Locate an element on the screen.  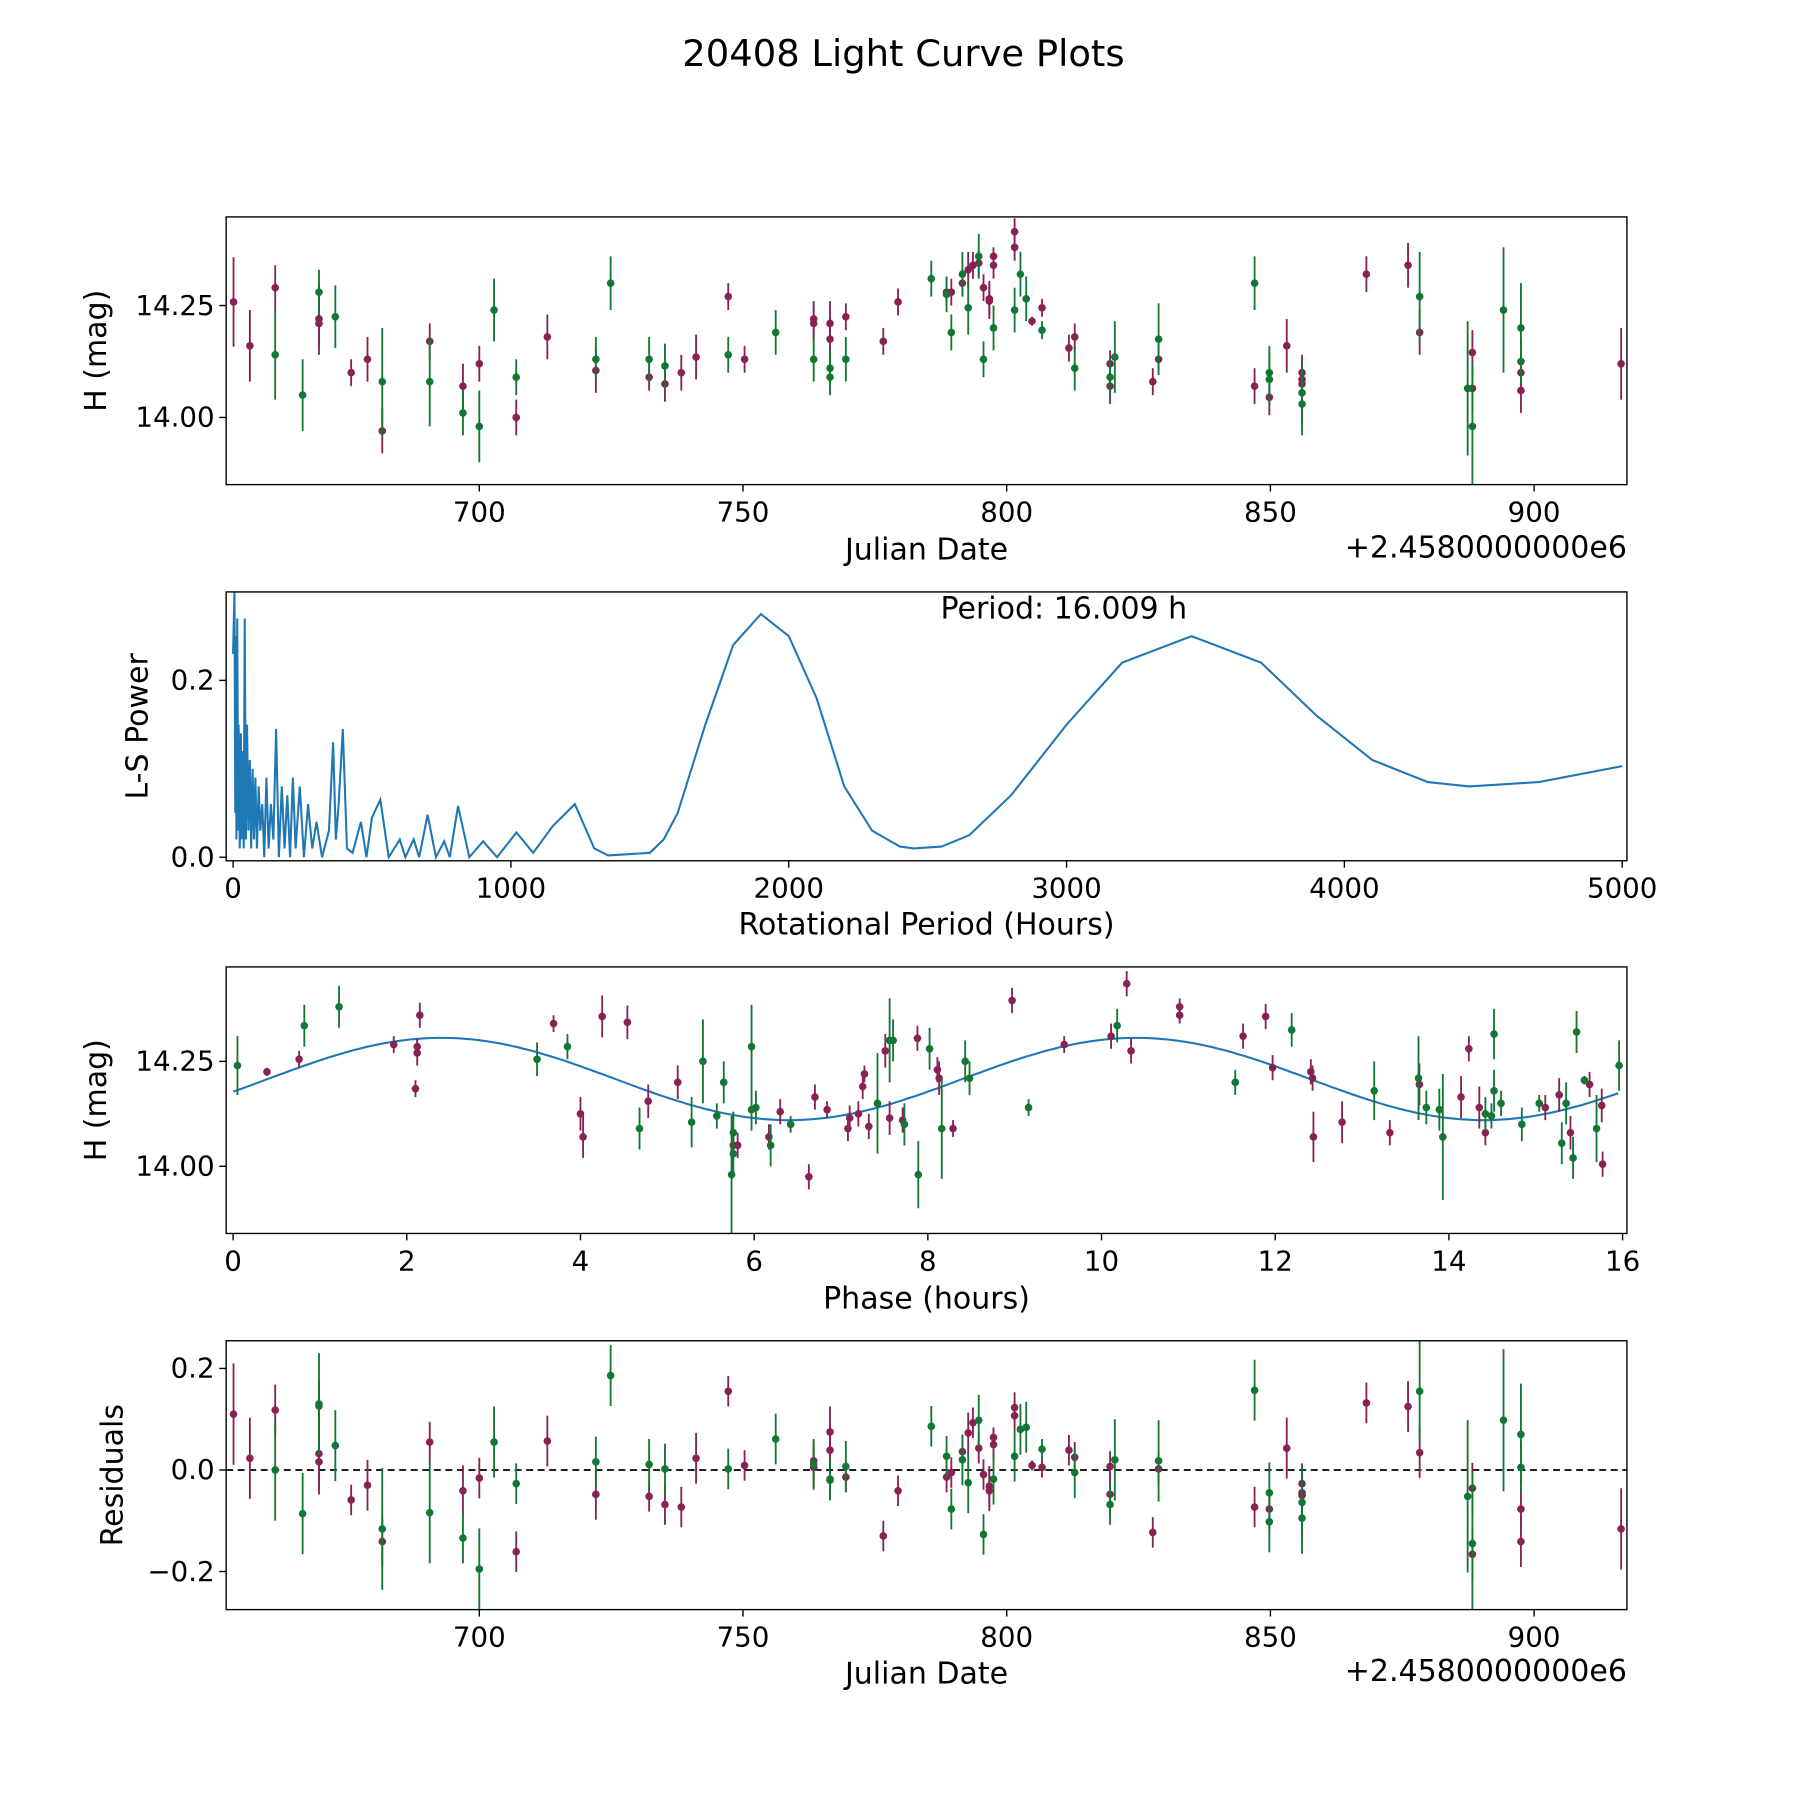
x-axis-label: Julian Date is located at coordinates (925, 1673).